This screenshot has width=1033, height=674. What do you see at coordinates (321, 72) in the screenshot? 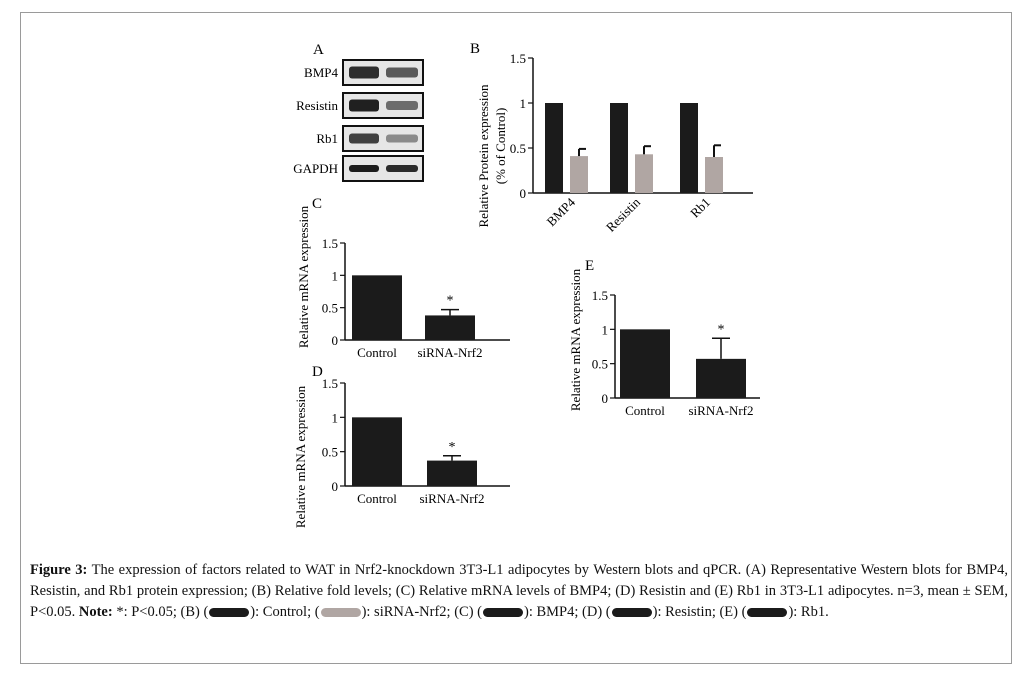
I see `blot-row-label: BMP4` at bounding box center [321, 72].